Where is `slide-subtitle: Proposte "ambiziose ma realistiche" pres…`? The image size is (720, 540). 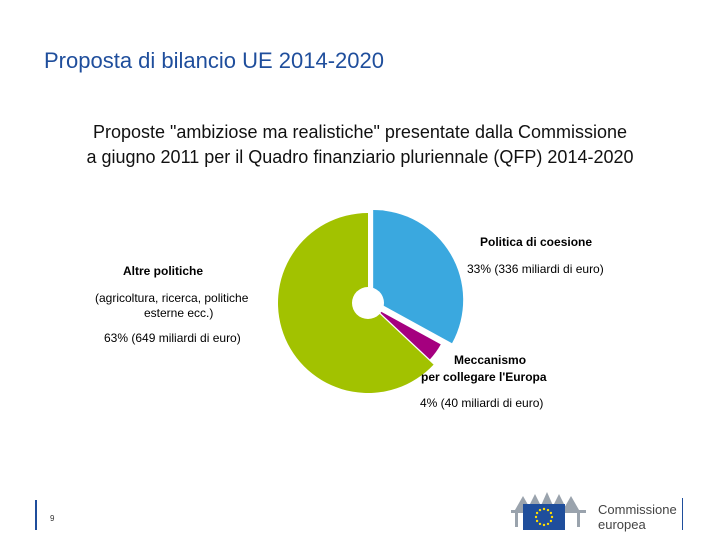 slide-subtitle: Proposte "ambiziose ma realistiche" pres… is located at coordinates (360, 145).